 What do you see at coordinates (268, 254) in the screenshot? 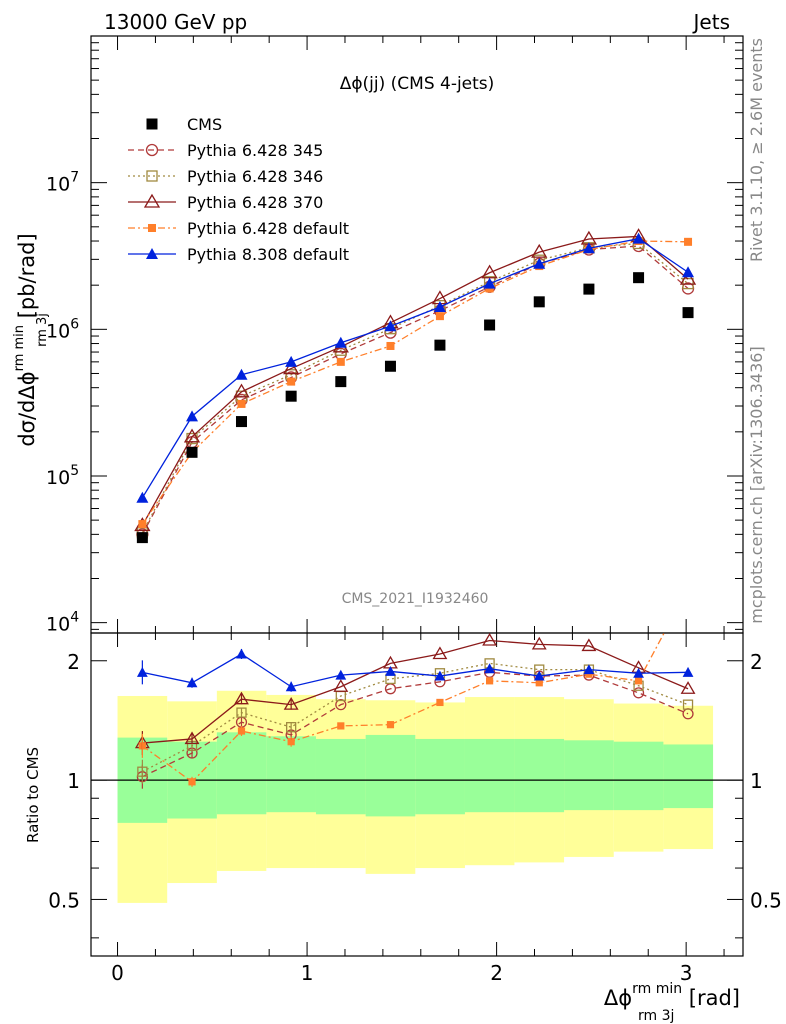
I see `legend-label: Pythia 8.308 default` at bounding box center [268, 254].